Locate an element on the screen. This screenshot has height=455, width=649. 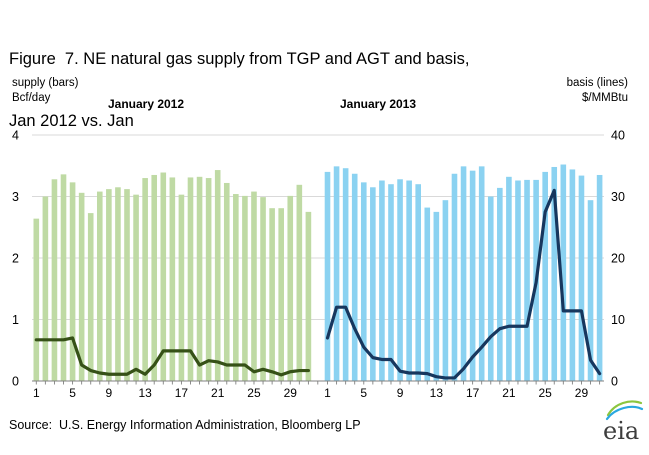
eia-logo: eia is located at coordinates (623, 422).